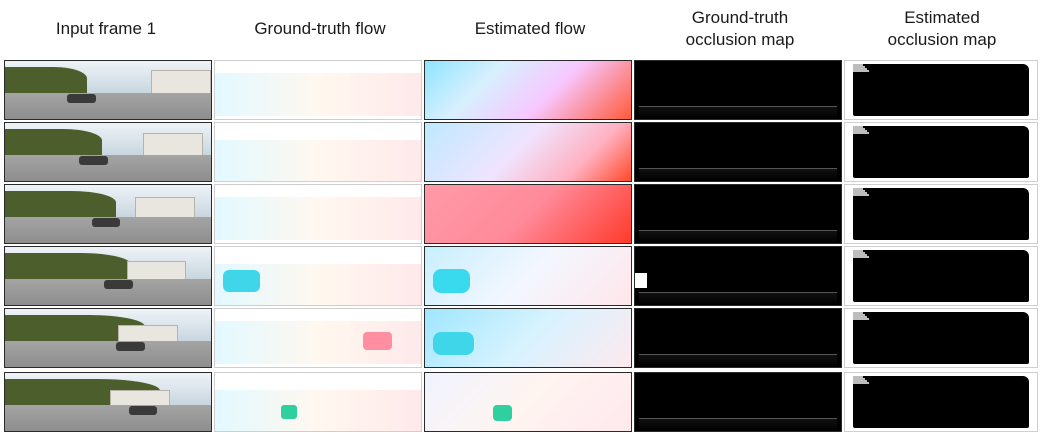 The width and height of the screenshot is (1042, 436). Describe the element at coordinates (641, 280) in the screenshot. I see `occluded-region` at that location.